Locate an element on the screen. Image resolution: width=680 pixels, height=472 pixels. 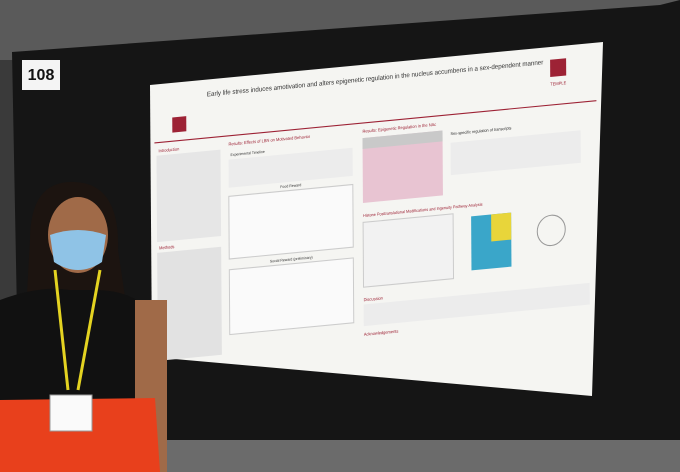
section-heading: Introduction is located at coordinates (169, 149).